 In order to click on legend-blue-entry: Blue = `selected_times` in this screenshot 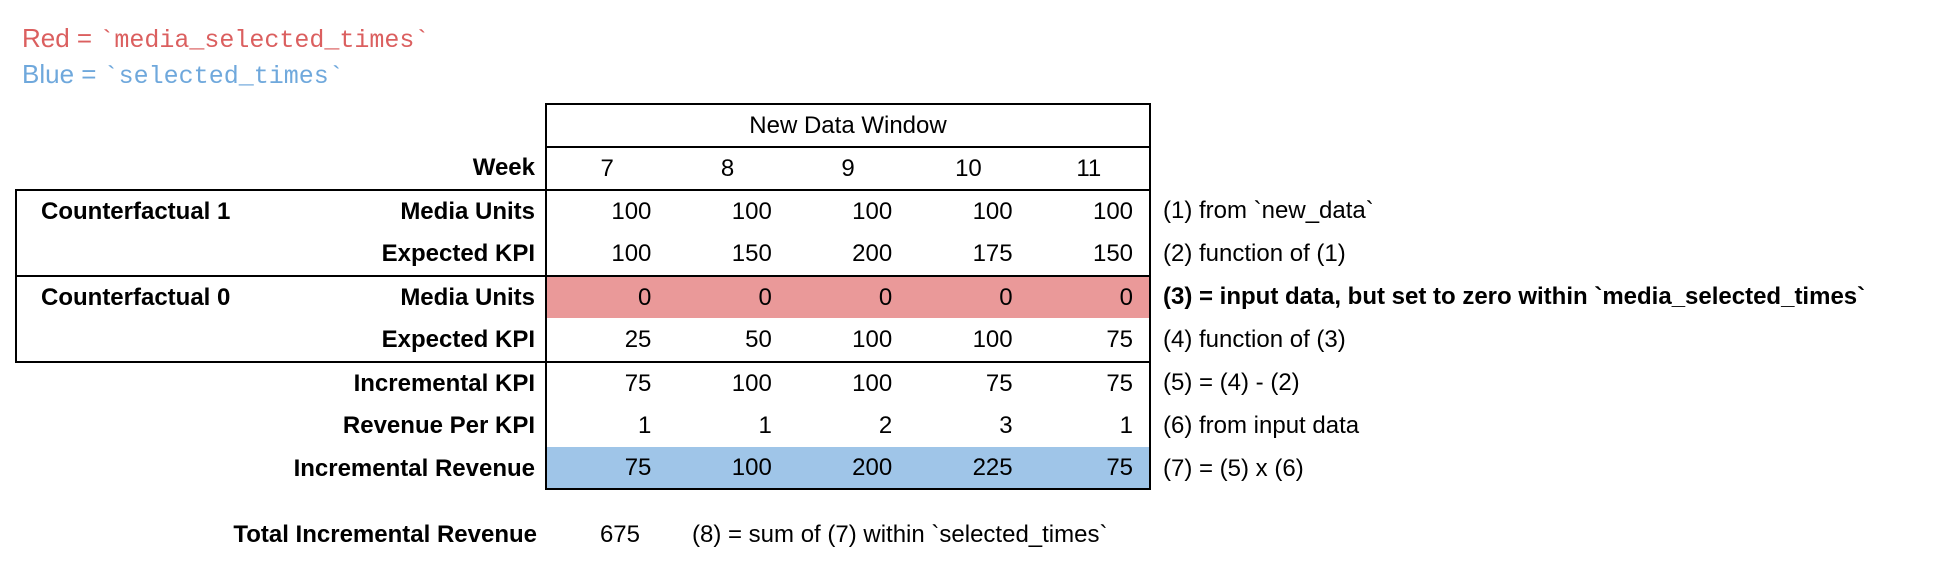, I will do `click(225, 74)`.